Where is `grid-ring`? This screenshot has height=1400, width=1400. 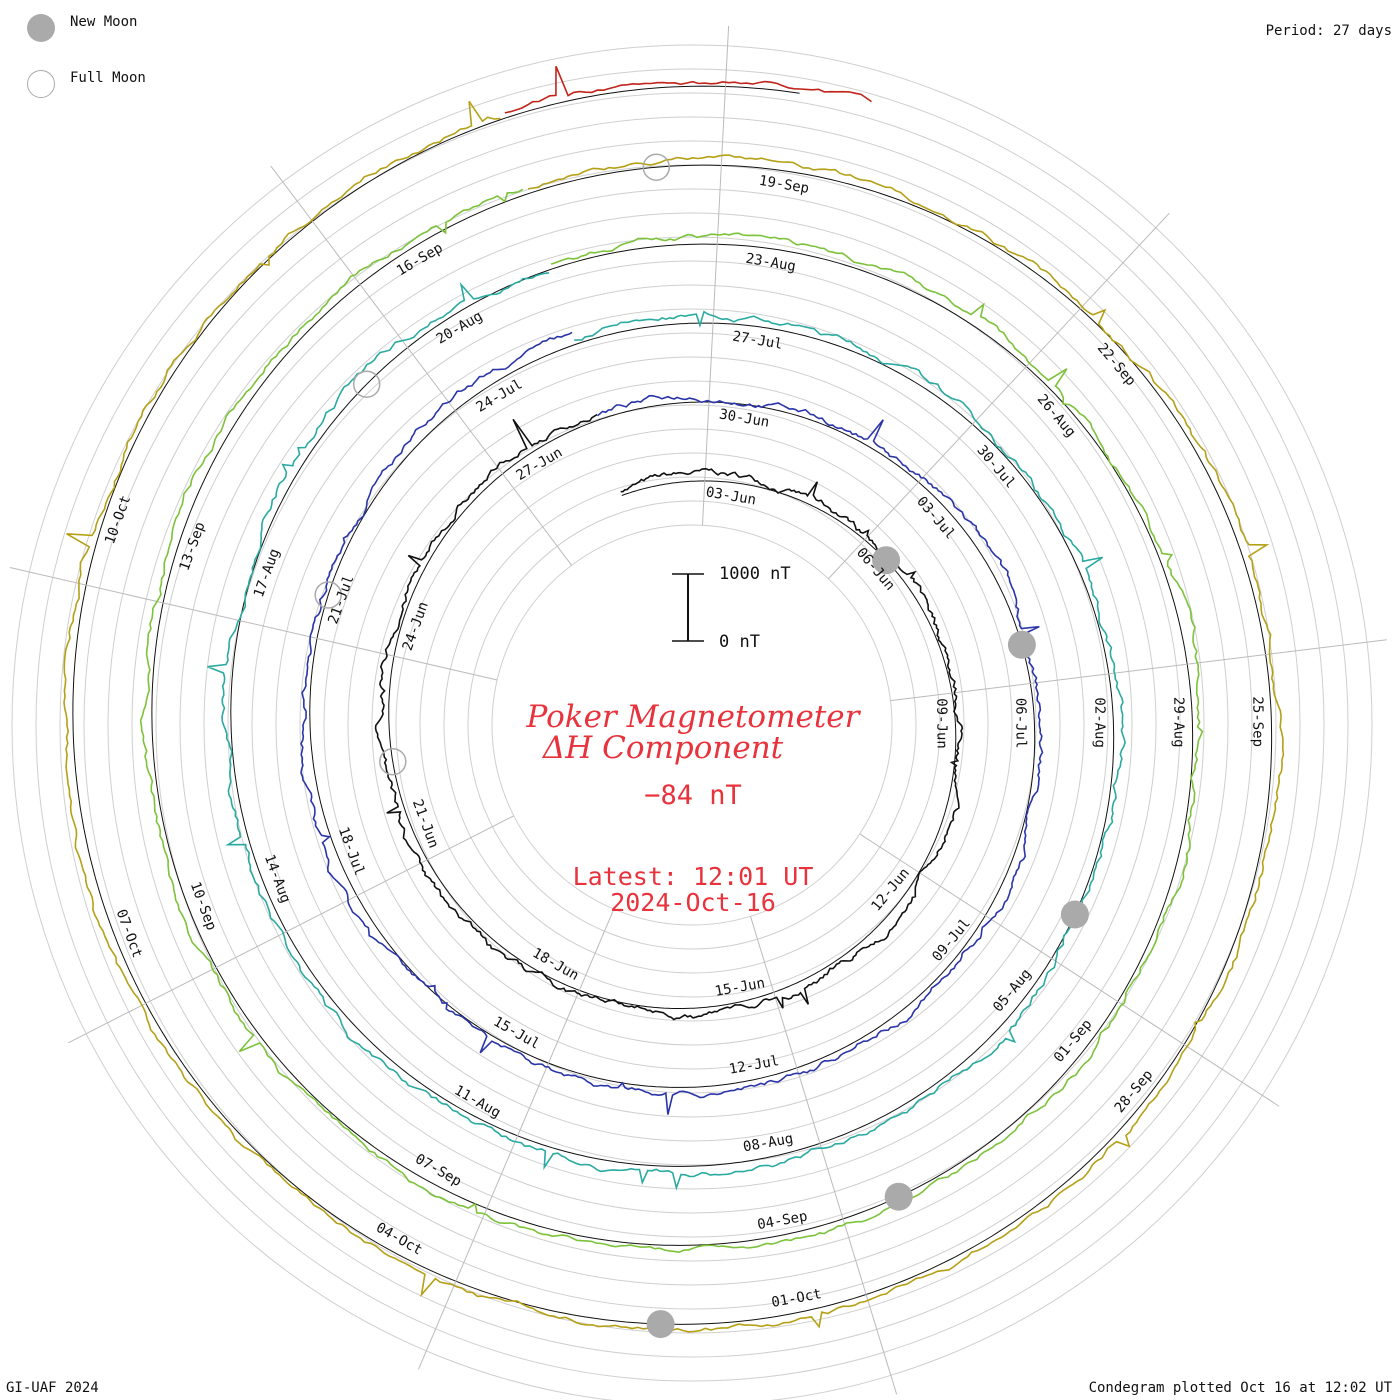 grid-ring is located at coordinates (692, 725).